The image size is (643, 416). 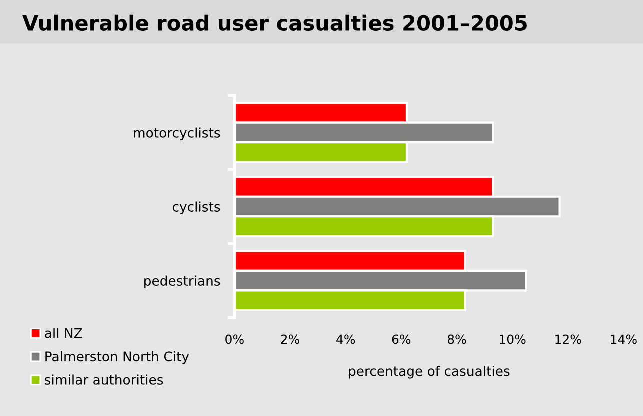 I want to click on legend-label: Palmerston North City, so click(x=118, y=357).